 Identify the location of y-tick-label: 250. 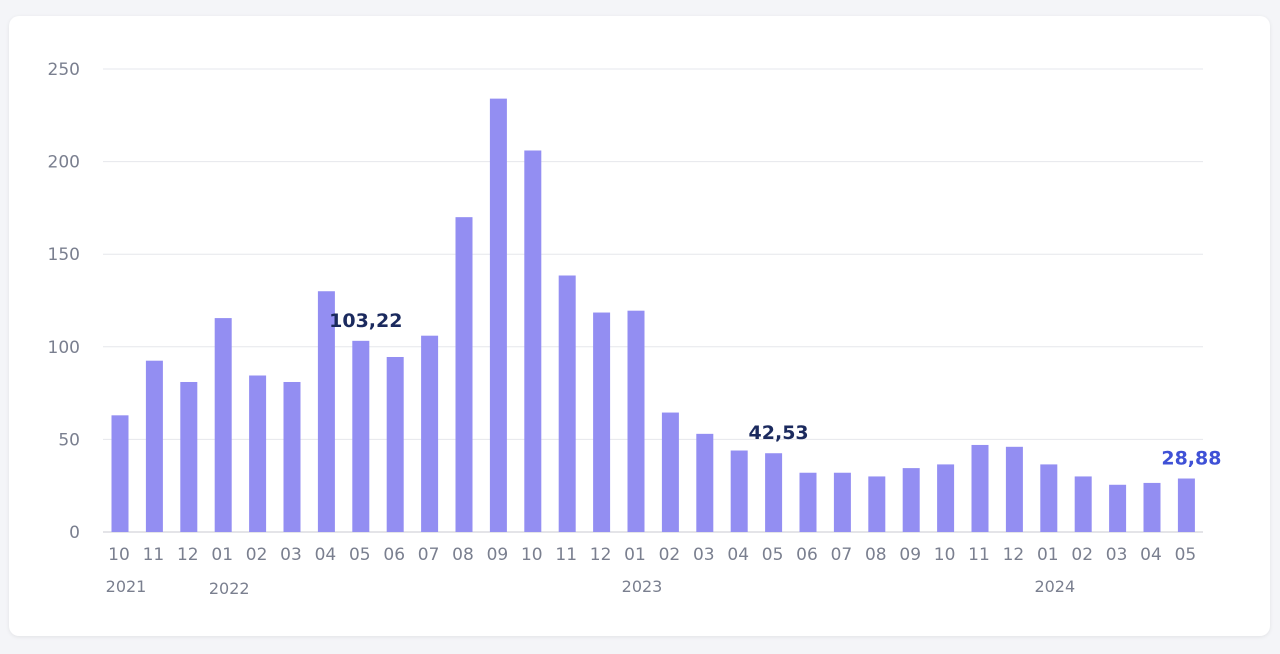
(64, 70).